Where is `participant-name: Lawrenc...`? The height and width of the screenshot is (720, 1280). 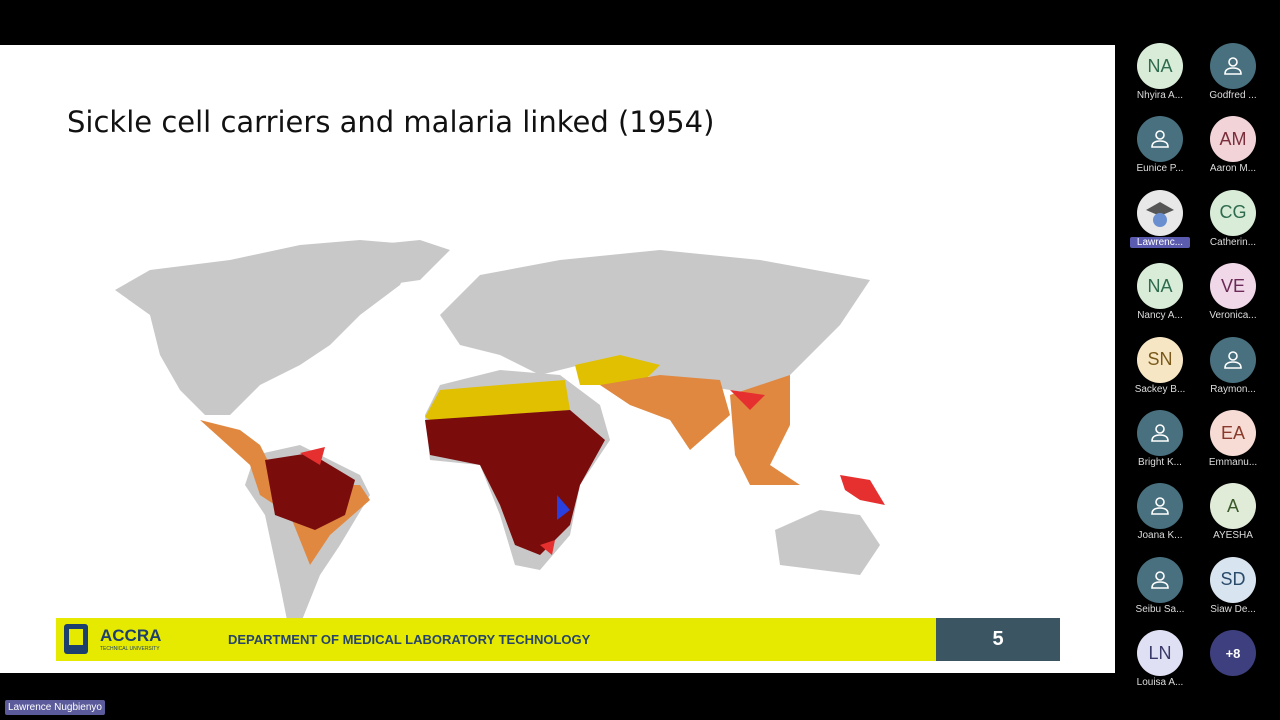 participant-name: Lawrenc... is located at coordinates (1160, 242).